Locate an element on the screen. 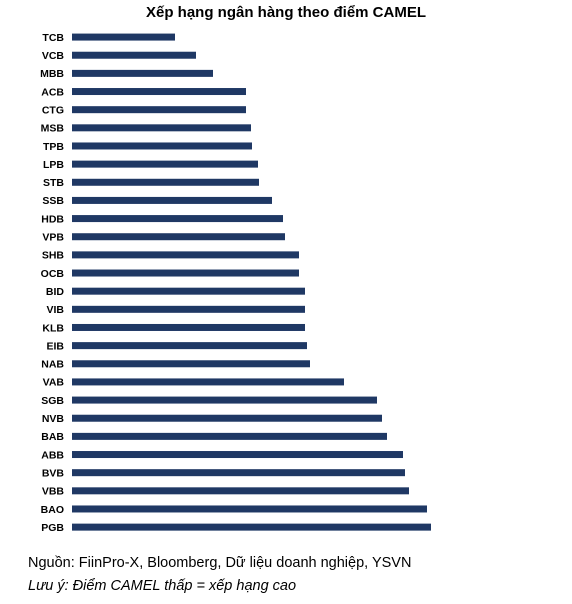 The height and width of the screenshot is (604, 572). bar-mbb is located at coordinates (142, 73).